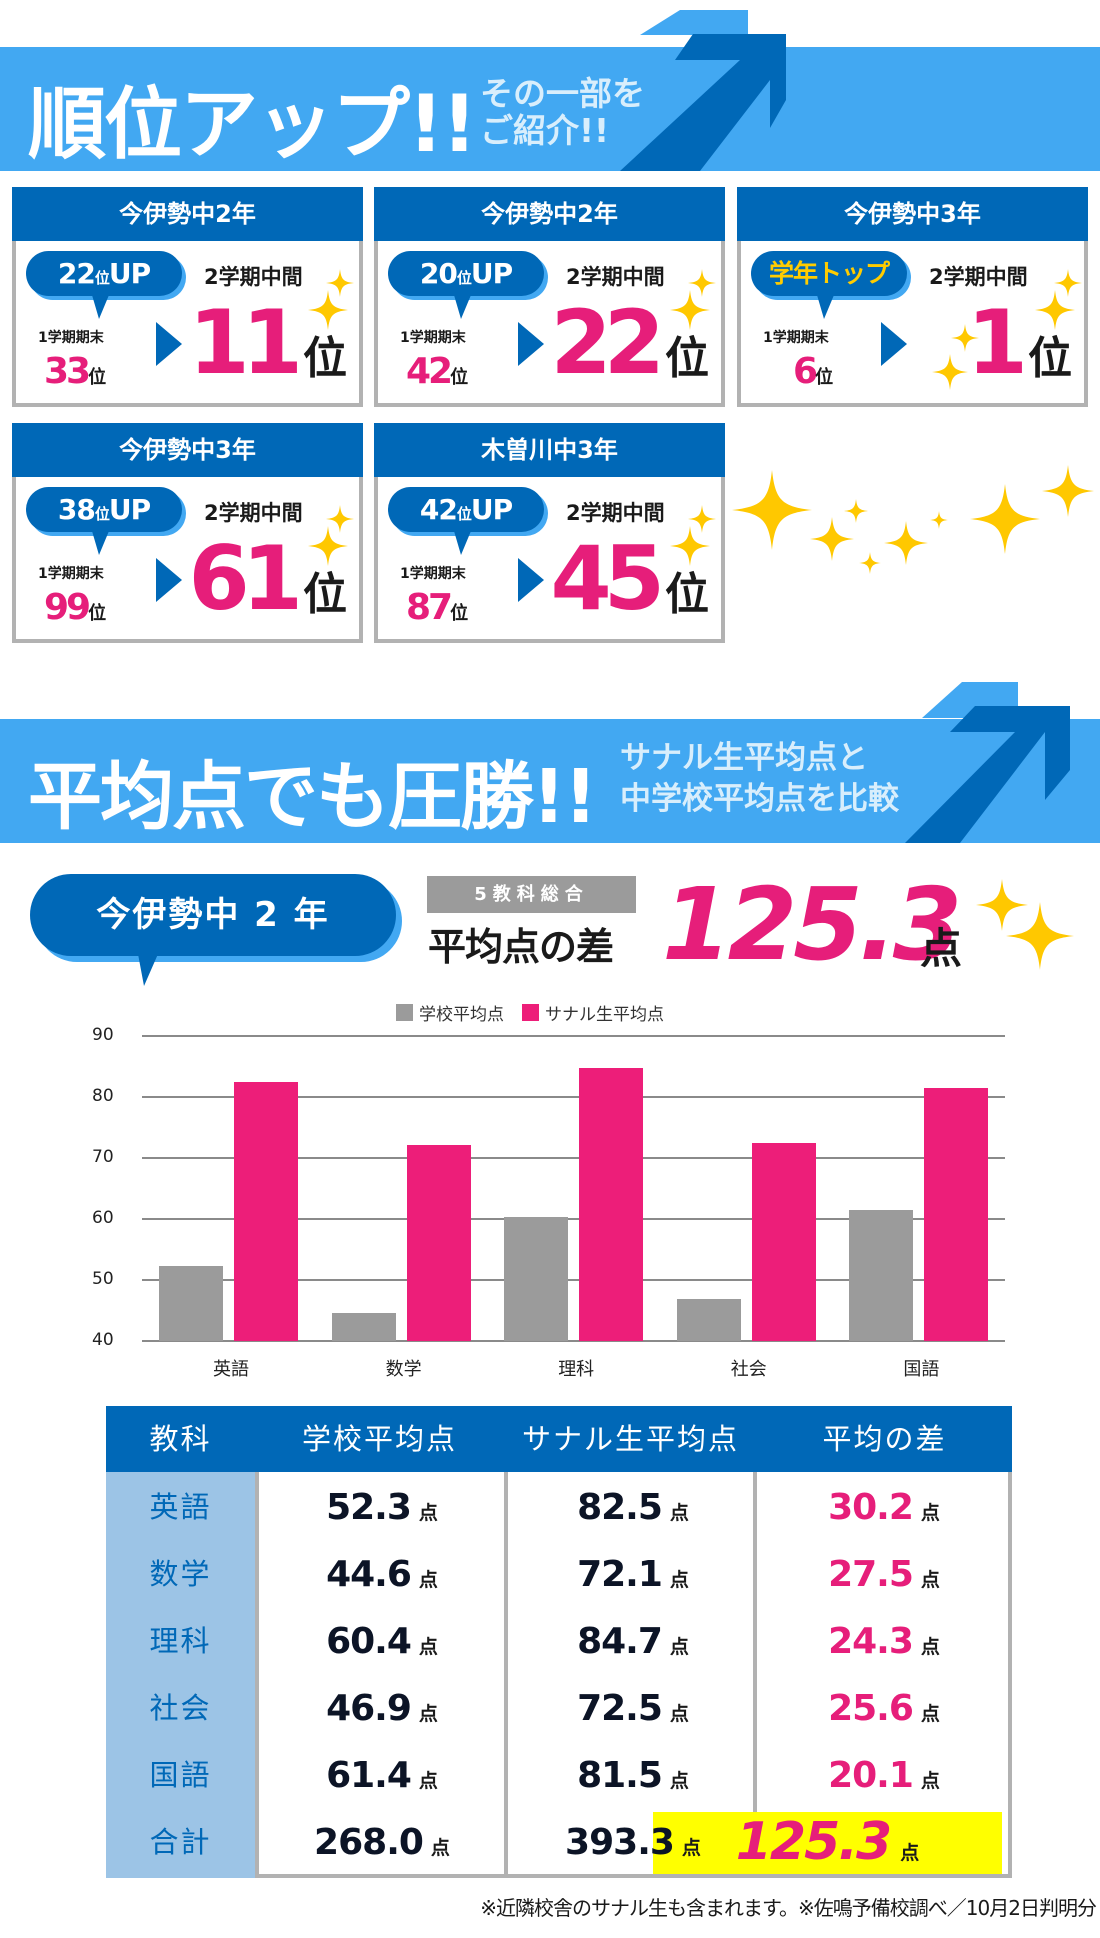 This screenshot has height=1938, width=1100. What do you see at coordinates (450, 1012) in the screenshot?
I see `legend-school: 学校平均点` at bounding box center [450, 1012].